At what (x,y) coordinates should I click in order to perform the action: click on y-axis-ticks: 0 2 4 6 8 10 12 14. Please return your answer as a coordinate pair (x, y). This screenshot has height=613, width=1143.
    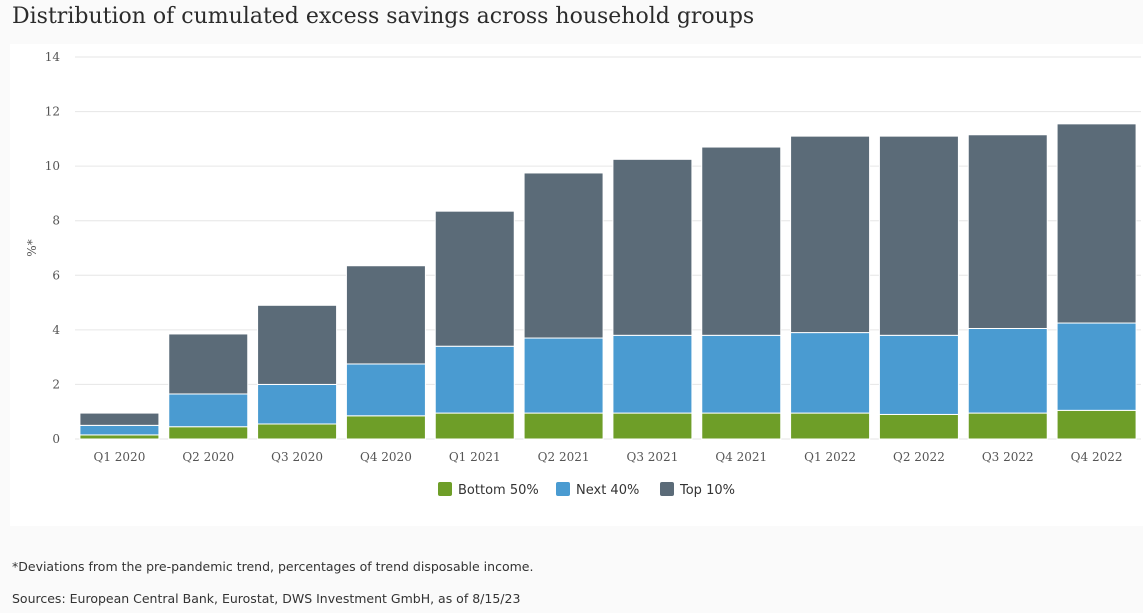
    Looking at the image, I should click on (53, 248).